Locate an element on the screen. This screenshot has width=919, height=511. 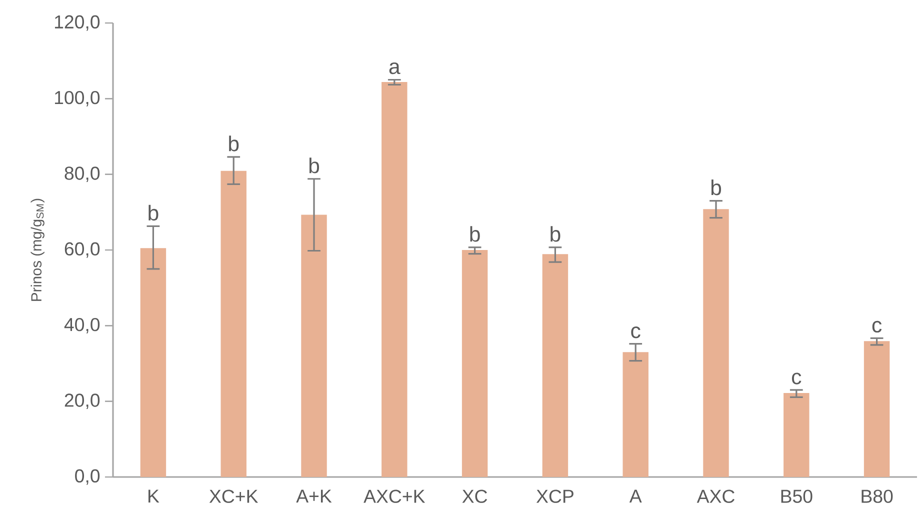
x-tick-label: AXC+K is located at coordinates (395, 496).